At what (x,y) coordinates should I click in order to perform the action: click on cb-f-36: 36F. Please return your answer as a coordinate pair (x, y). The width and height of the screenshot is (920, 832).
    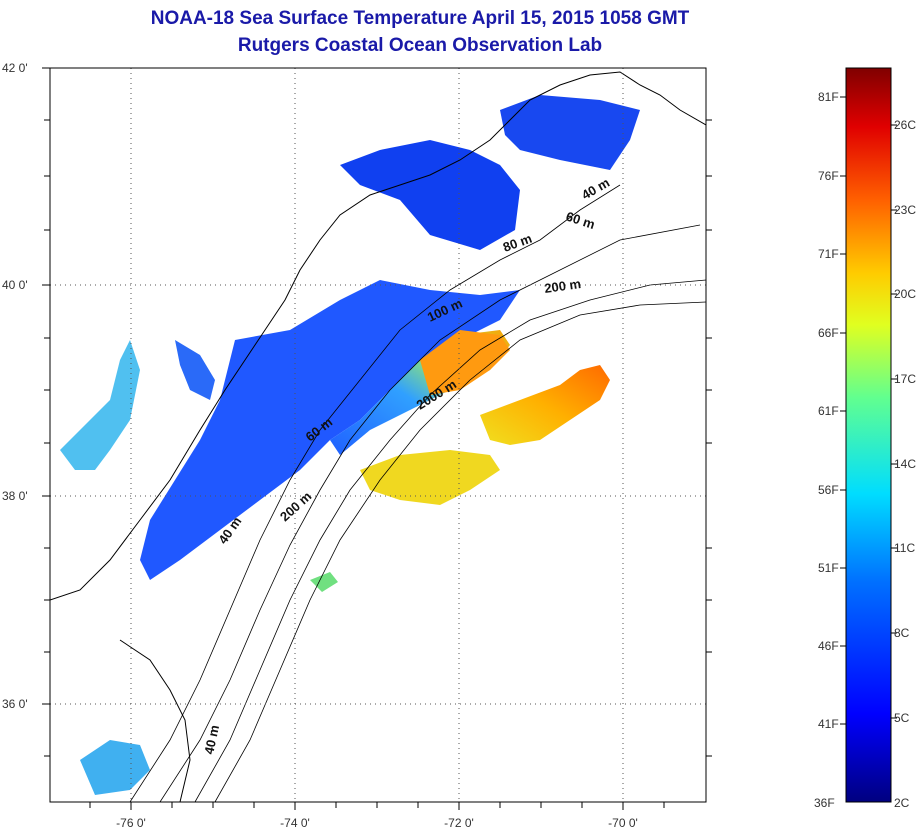
    Looking at the image, I should click on (824, 803).